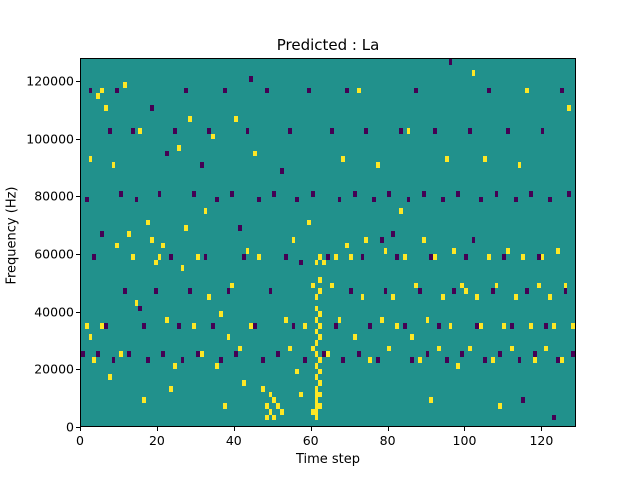  What do you see at coordinates (387, 440) in the screenshot?
I see `x-tick-label: 80` at bounding box center [387, 440].